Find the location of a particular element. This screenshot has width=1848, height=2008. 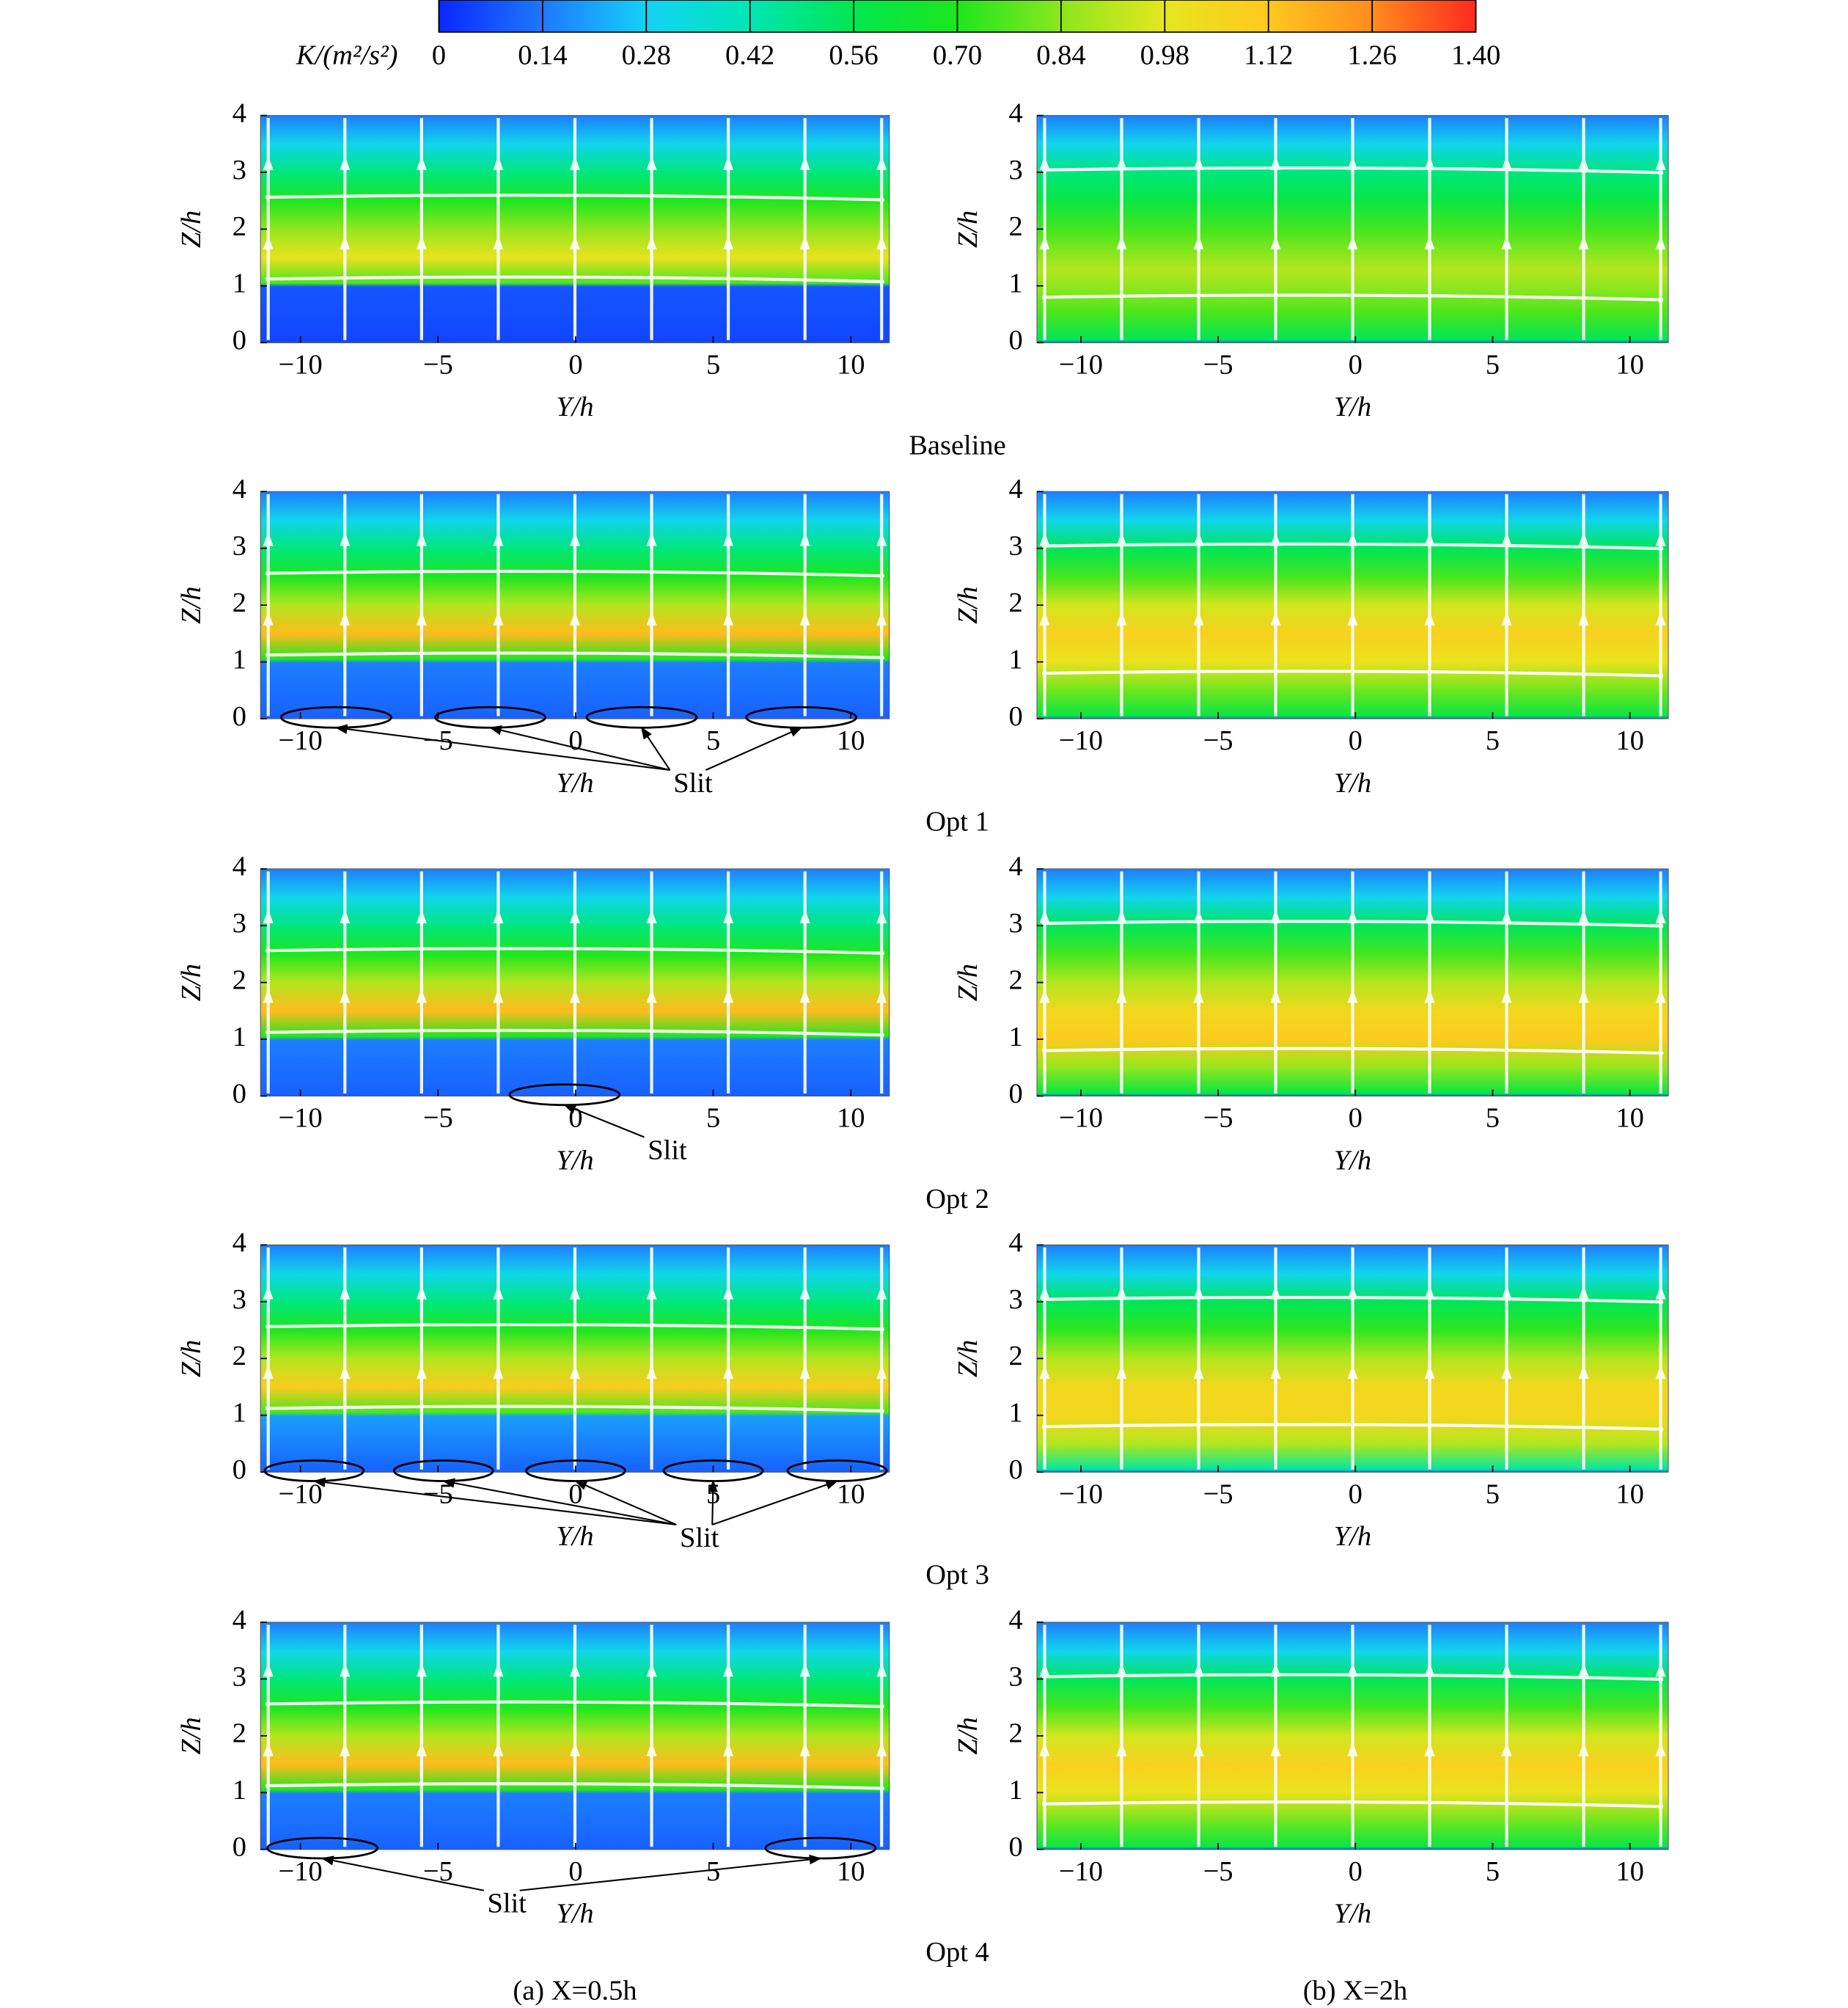

colorbar-tick-label: 0.84 is located at coordinates (1060, 55).